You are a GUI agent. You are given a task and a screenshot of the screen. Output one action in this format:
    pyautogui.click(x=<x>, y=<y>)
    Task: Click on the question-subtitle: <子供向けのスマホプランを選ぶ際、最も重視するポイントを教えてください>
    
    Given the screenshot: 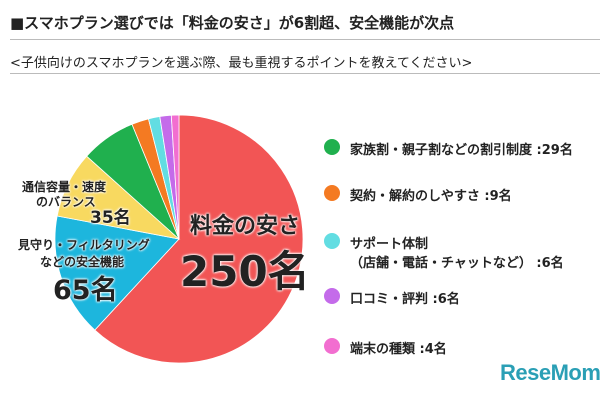 What is the action you would take?
    pyautogui.click(x=241, y=63)
    